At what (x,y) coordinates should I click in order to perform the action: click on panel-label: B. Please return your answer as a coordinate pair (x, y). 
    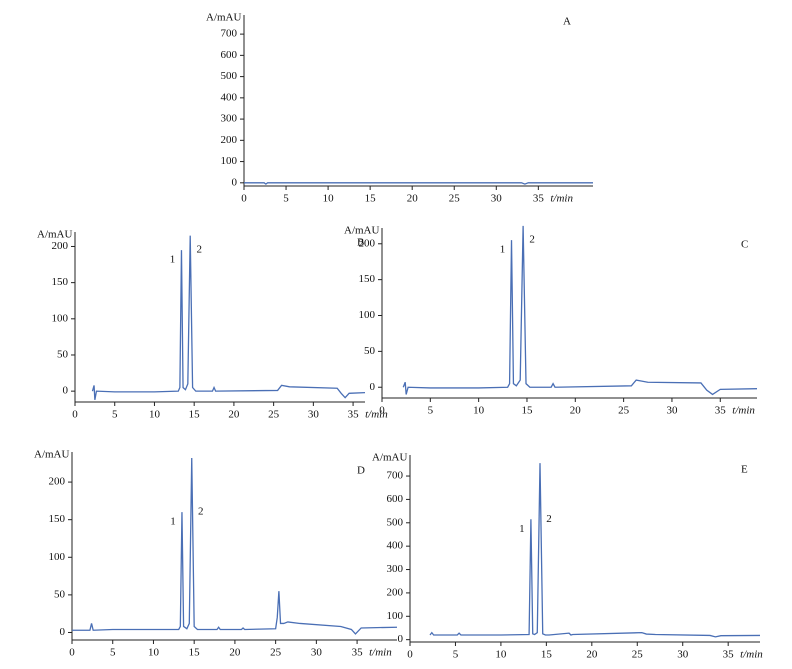
    Looking at the image, I should click on (360, 243).